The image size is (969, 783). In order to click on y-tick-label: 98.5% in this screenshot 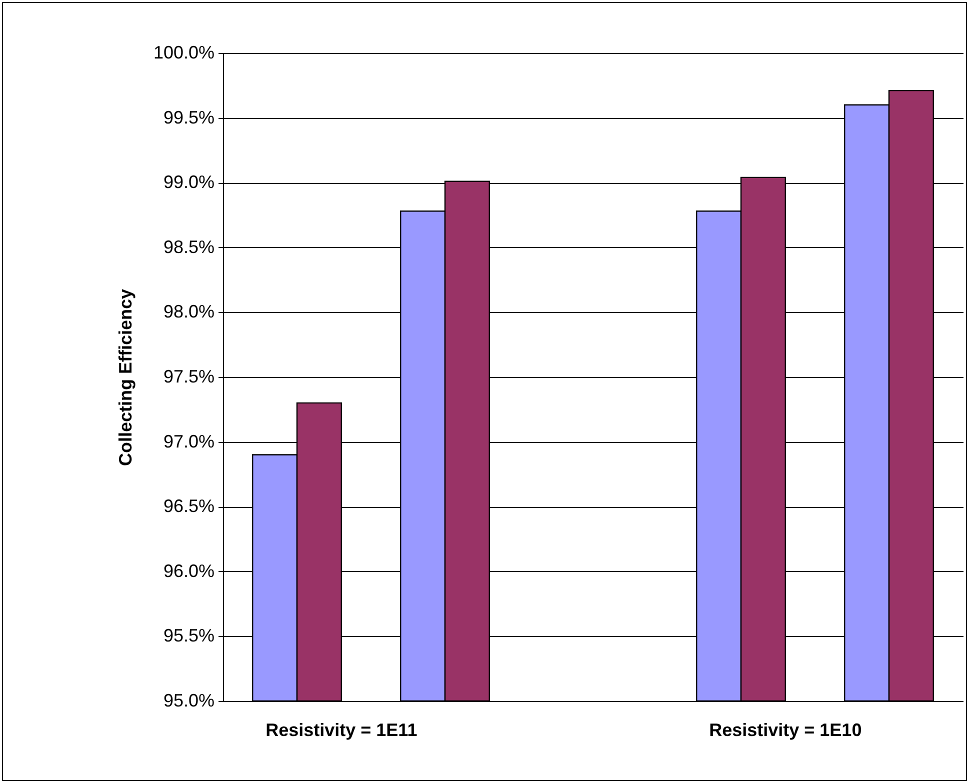, I will do `click(188, 246)`.